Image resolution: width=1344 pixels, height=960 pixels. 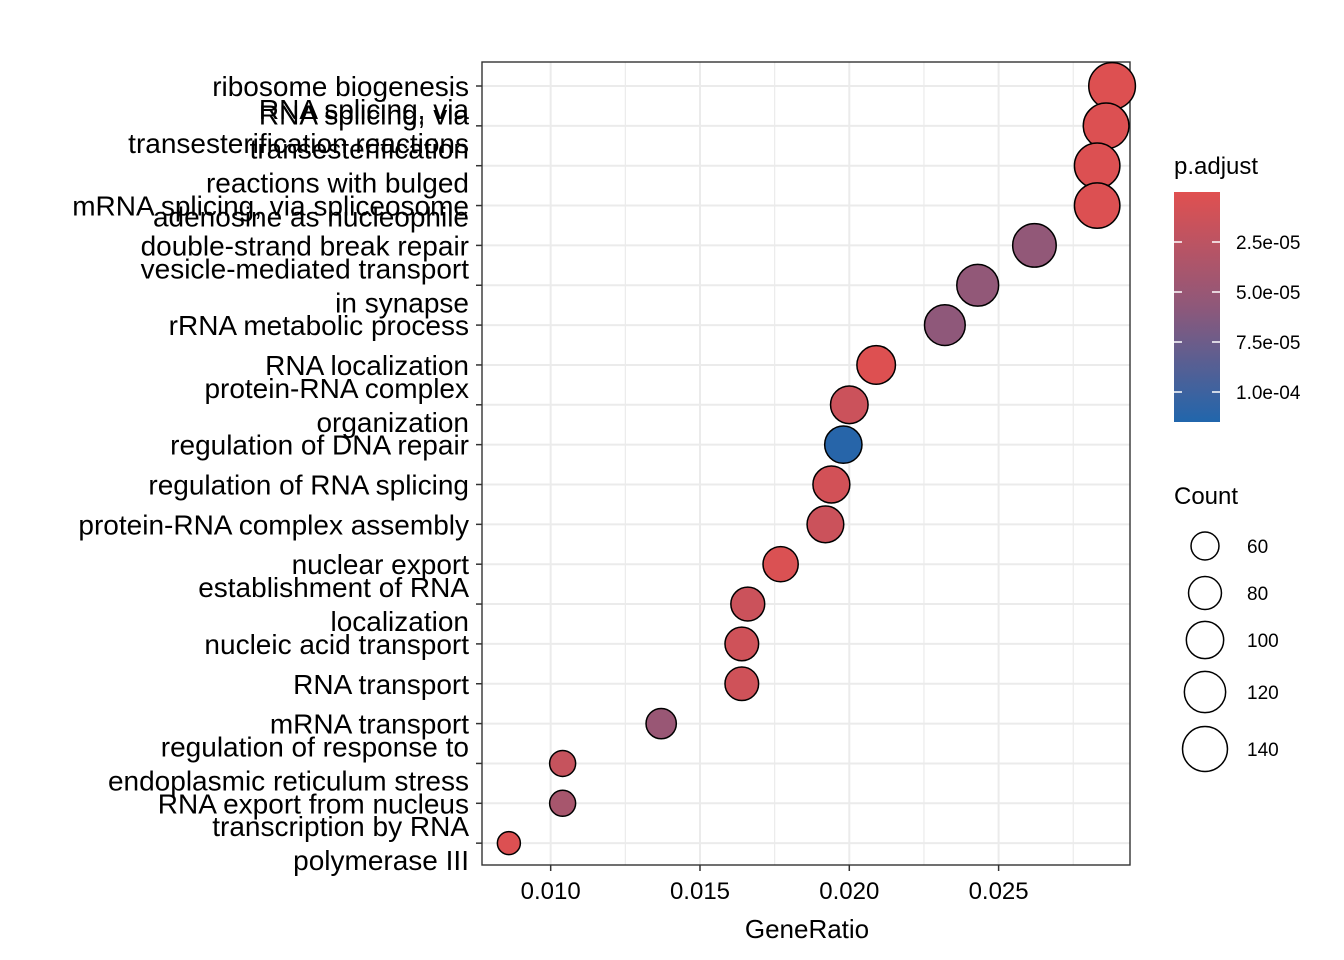 What do you see at coordinates (1268, 243) in the screenshot?
I see `colorbar-label: 2.5e-05` at bounding box center [1268, 243].